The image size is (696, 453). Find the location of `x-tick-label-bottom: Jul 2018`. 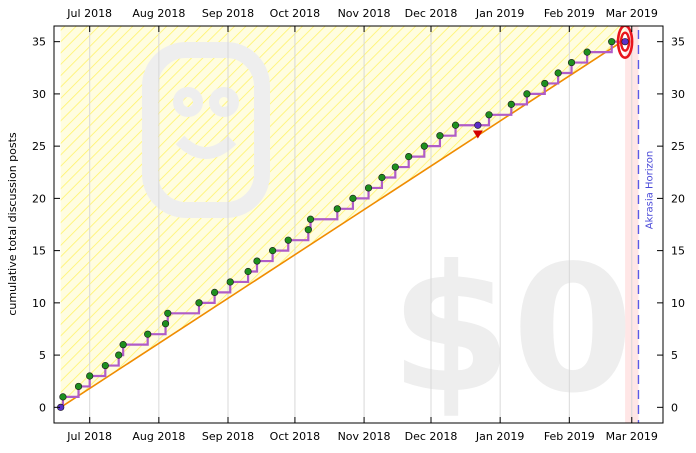

x-tick-label-bottom: Jul 2018 is located at coordinates (89, 436).